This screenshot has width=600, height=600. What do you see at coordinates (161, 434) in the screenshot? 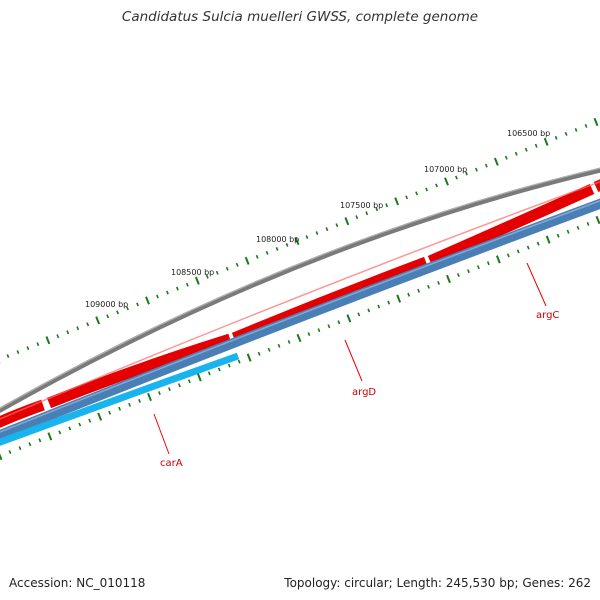
I see `gene-leader-cara` at bounding box center [161, 434].